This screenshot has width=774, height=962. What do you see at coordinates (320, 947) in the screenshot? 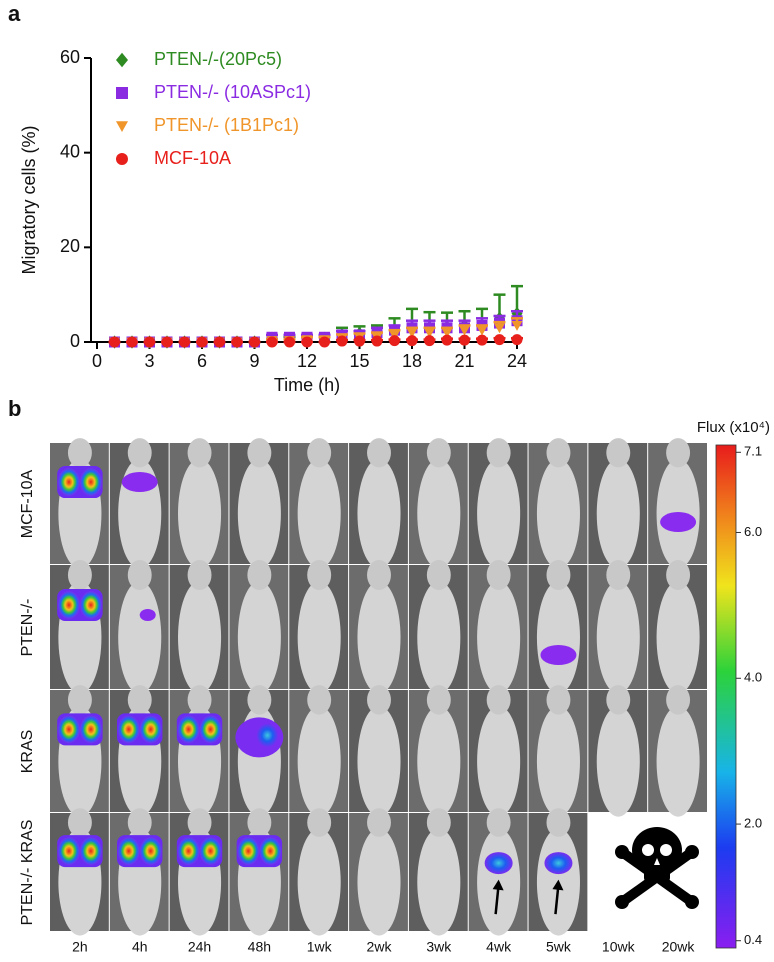
I see `column-label: 1wk` at bounding box center [320, 947].